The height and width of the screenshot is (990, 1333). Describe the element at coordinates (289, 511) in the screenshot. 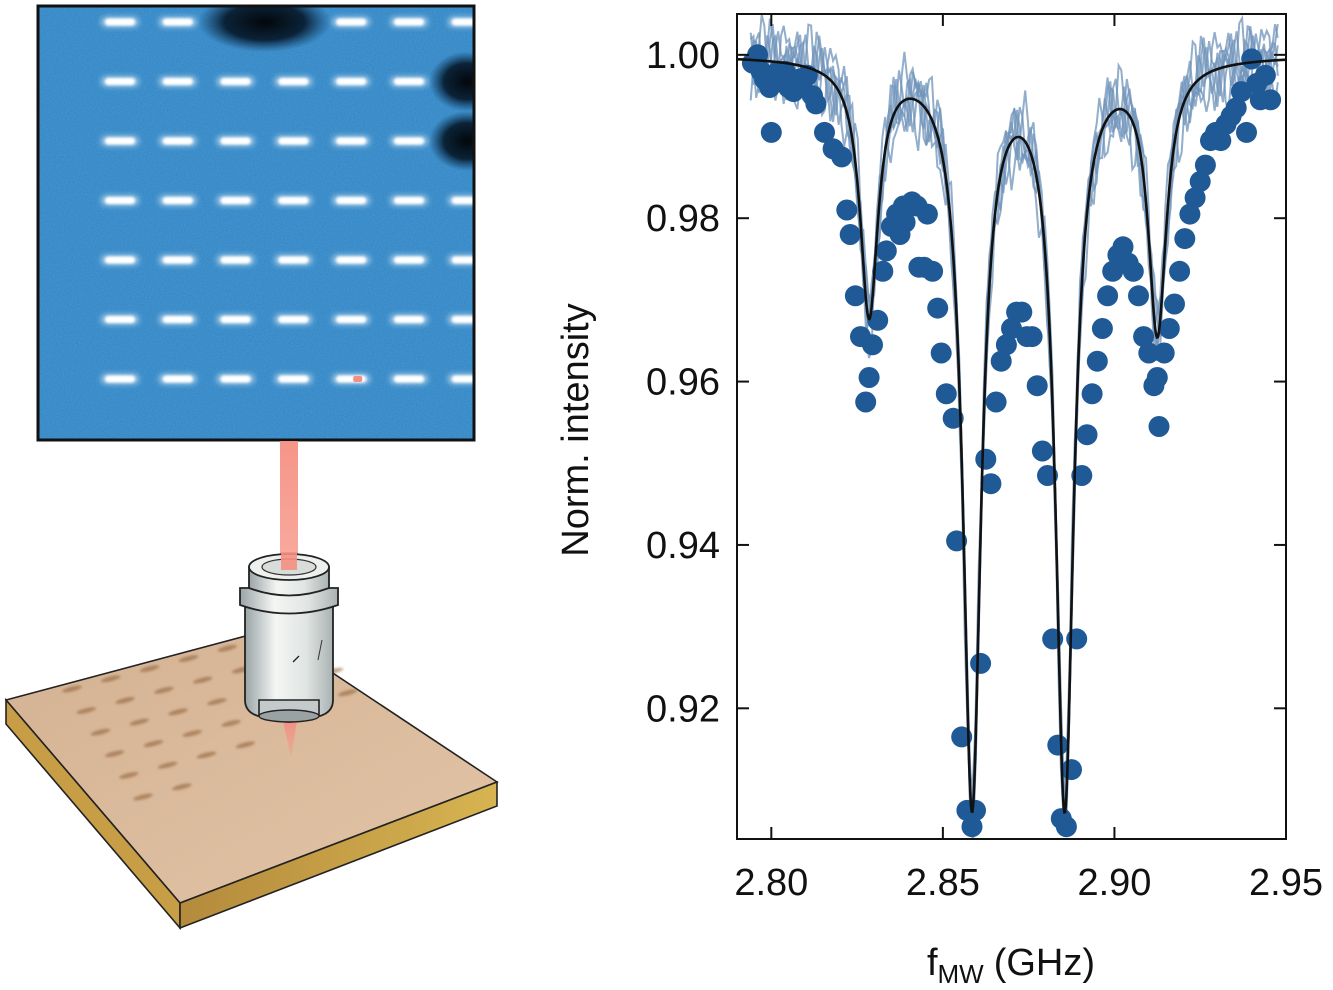

I see `laser-beam` at that location.